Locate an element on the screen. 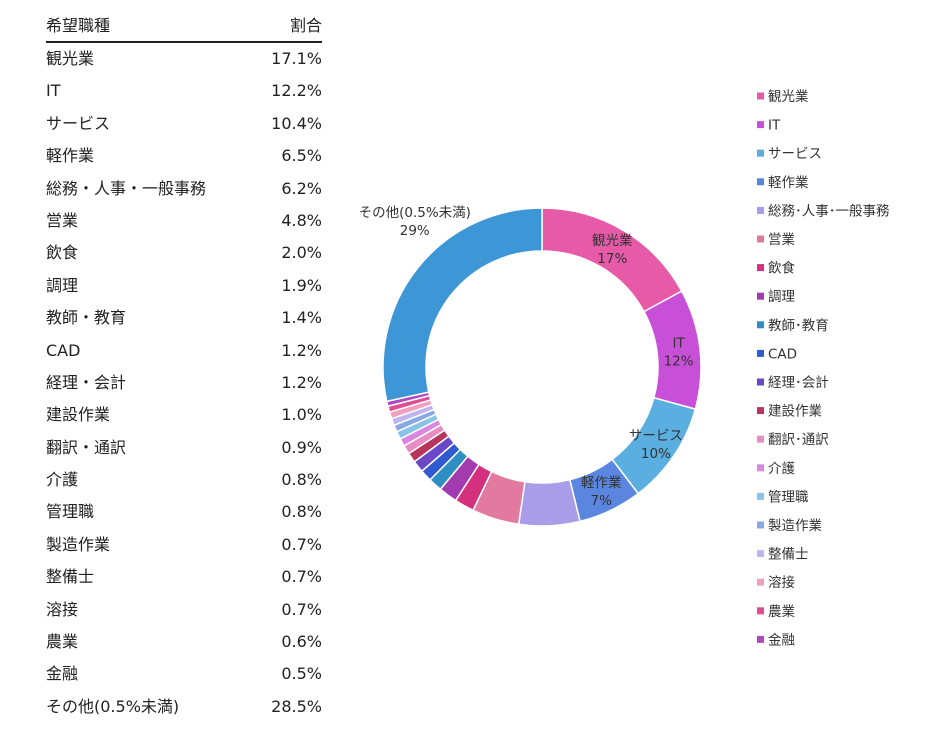 Image resolution: width=933 pixels, height=730 pixels. table-row: CAD 1.2% is located at coordinates (184, 351).